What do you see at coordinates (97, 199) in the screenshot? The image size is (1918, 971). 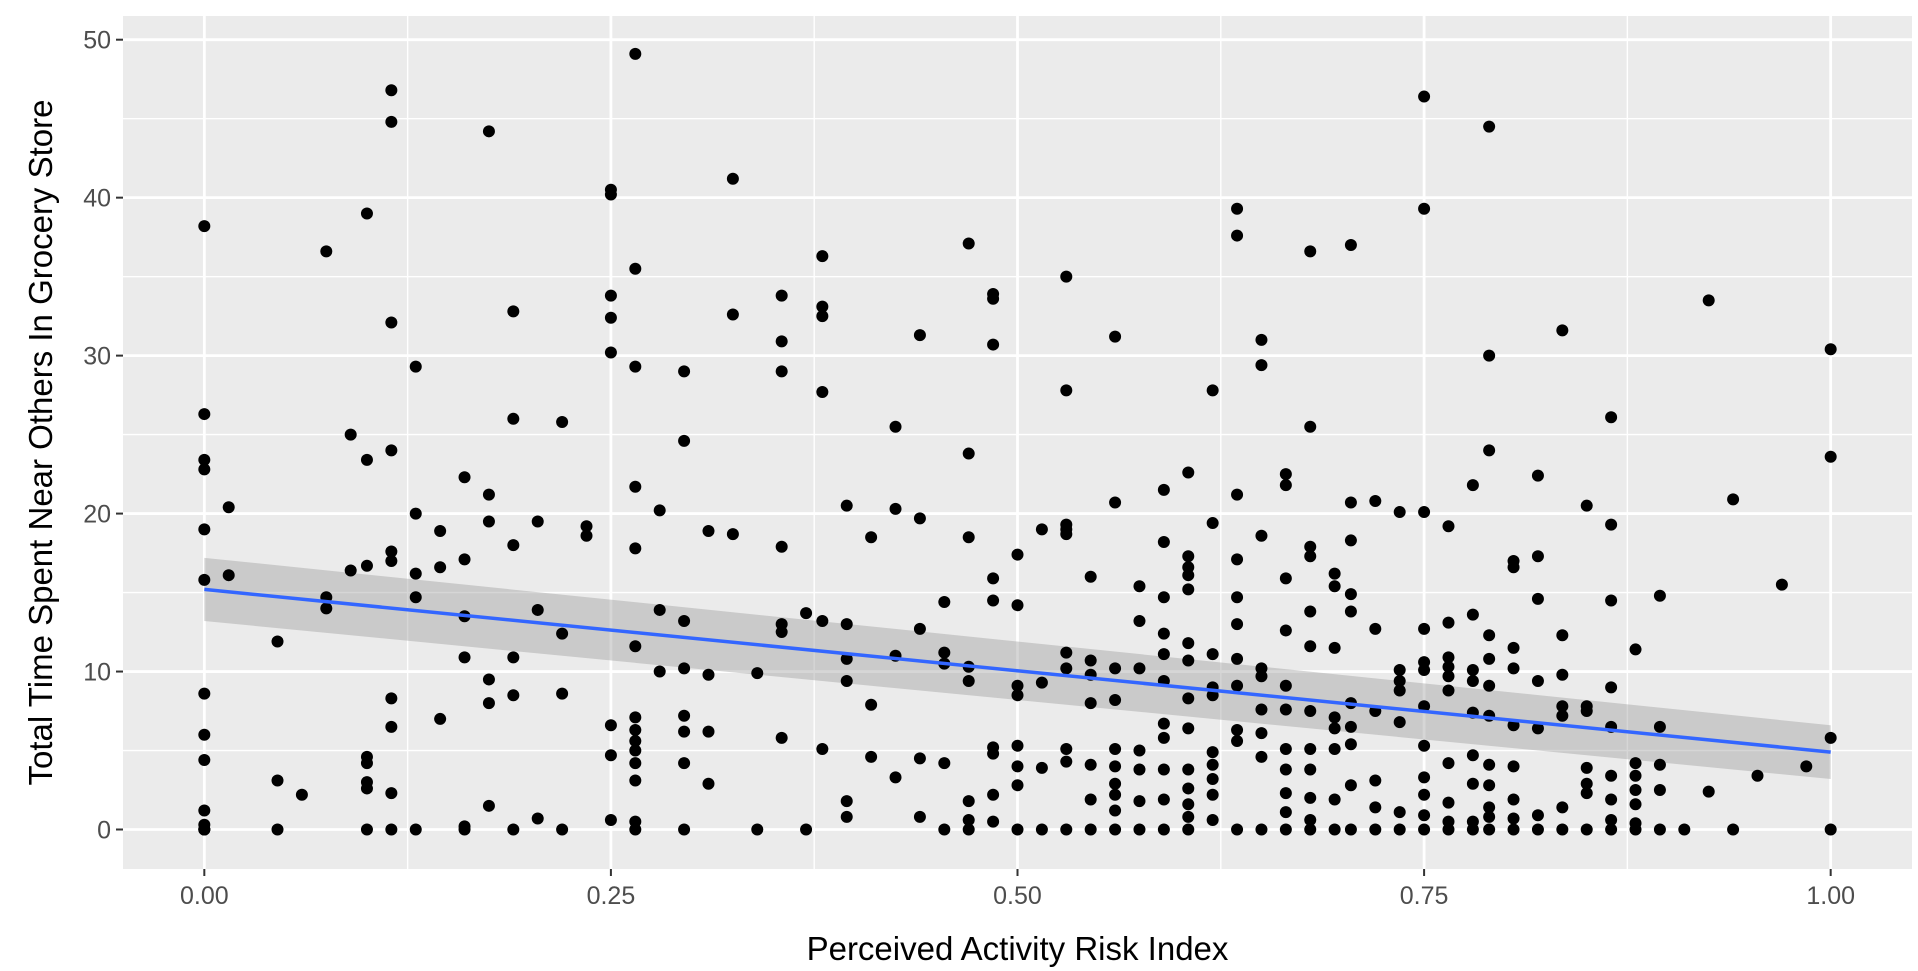 I see `y-tick-label: 40` at bounding box center [97, 199].